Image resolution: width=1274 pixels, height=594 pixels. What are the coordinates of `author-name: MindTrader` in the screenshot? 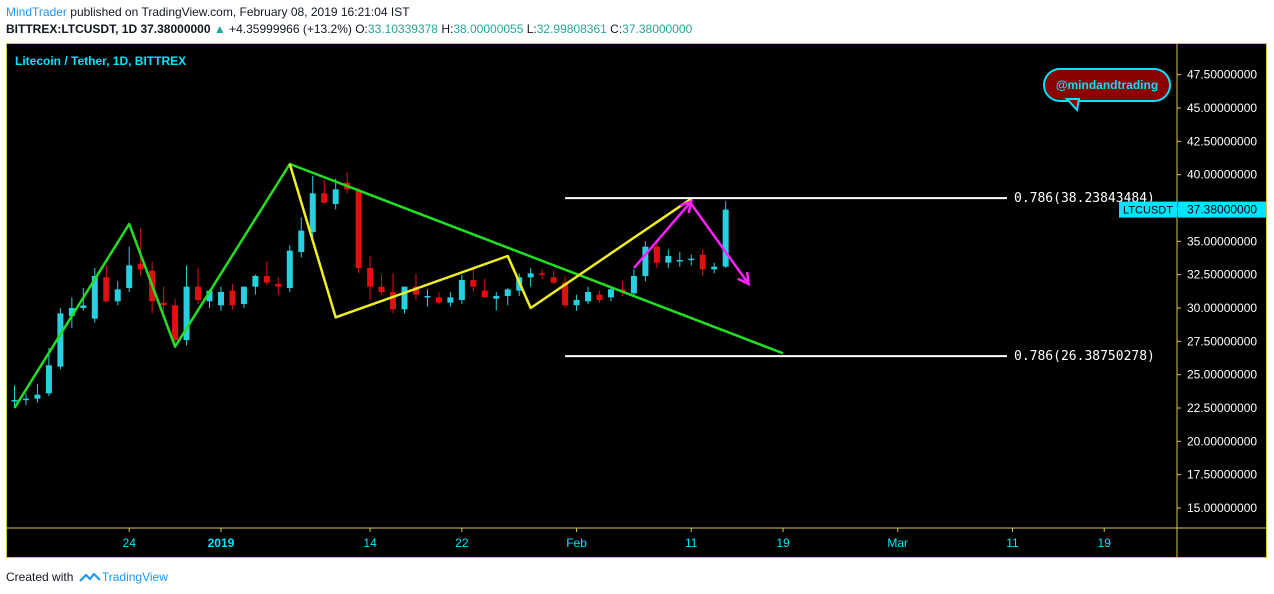 It's located at (36, 12).